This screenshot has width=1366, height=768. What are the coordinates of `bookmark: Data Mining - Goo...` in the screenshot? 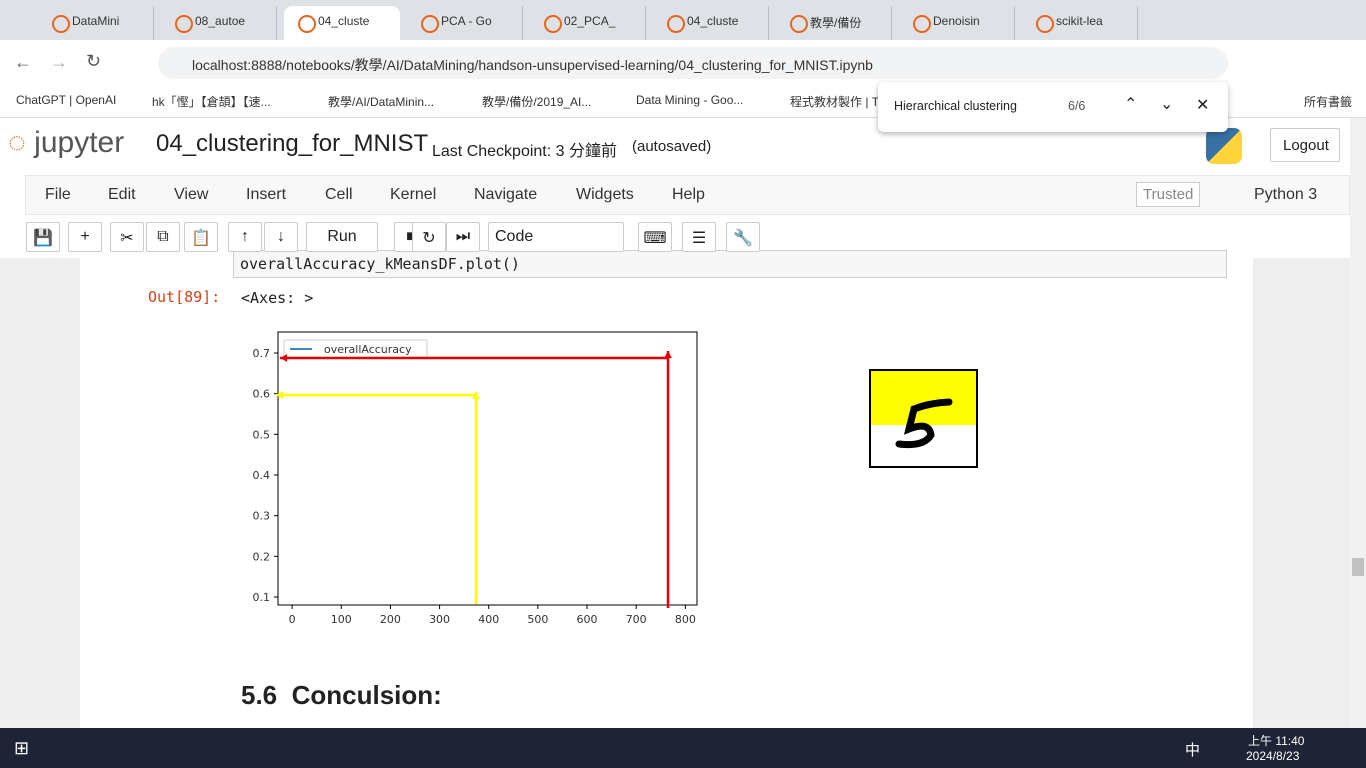 It's located at (690, 100).